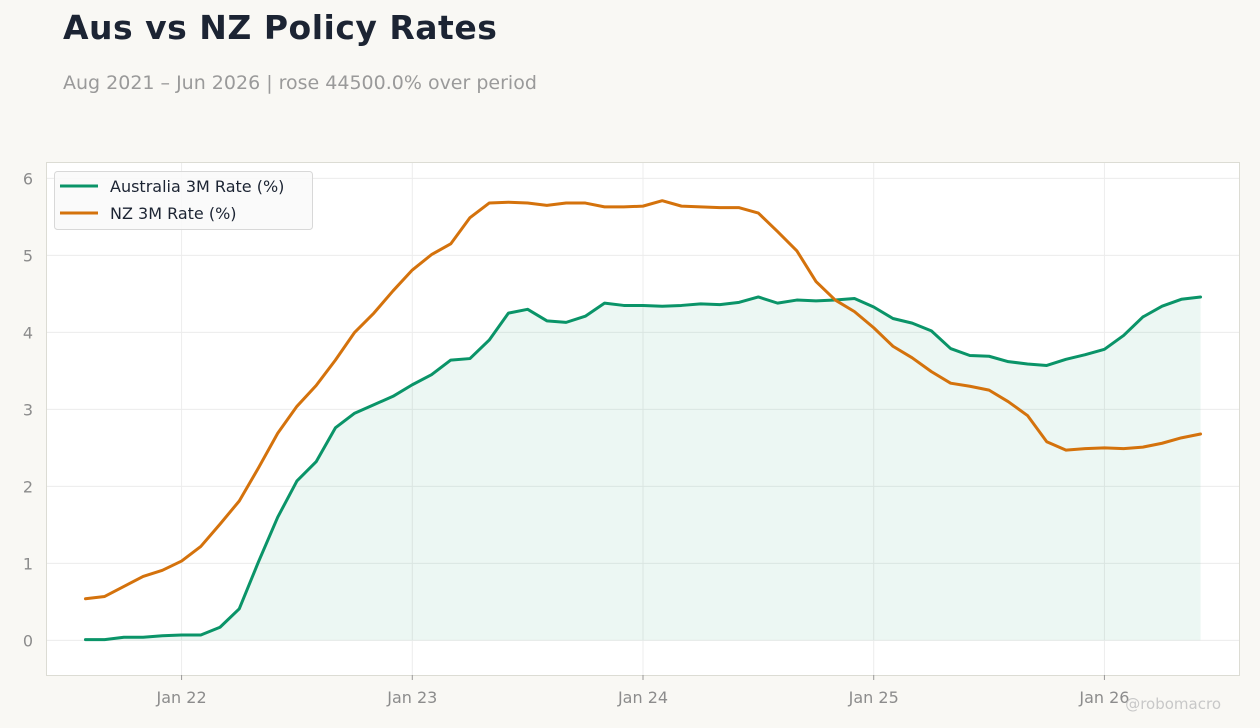  I want to click on y-tick-label: 3, so click(28, 409).